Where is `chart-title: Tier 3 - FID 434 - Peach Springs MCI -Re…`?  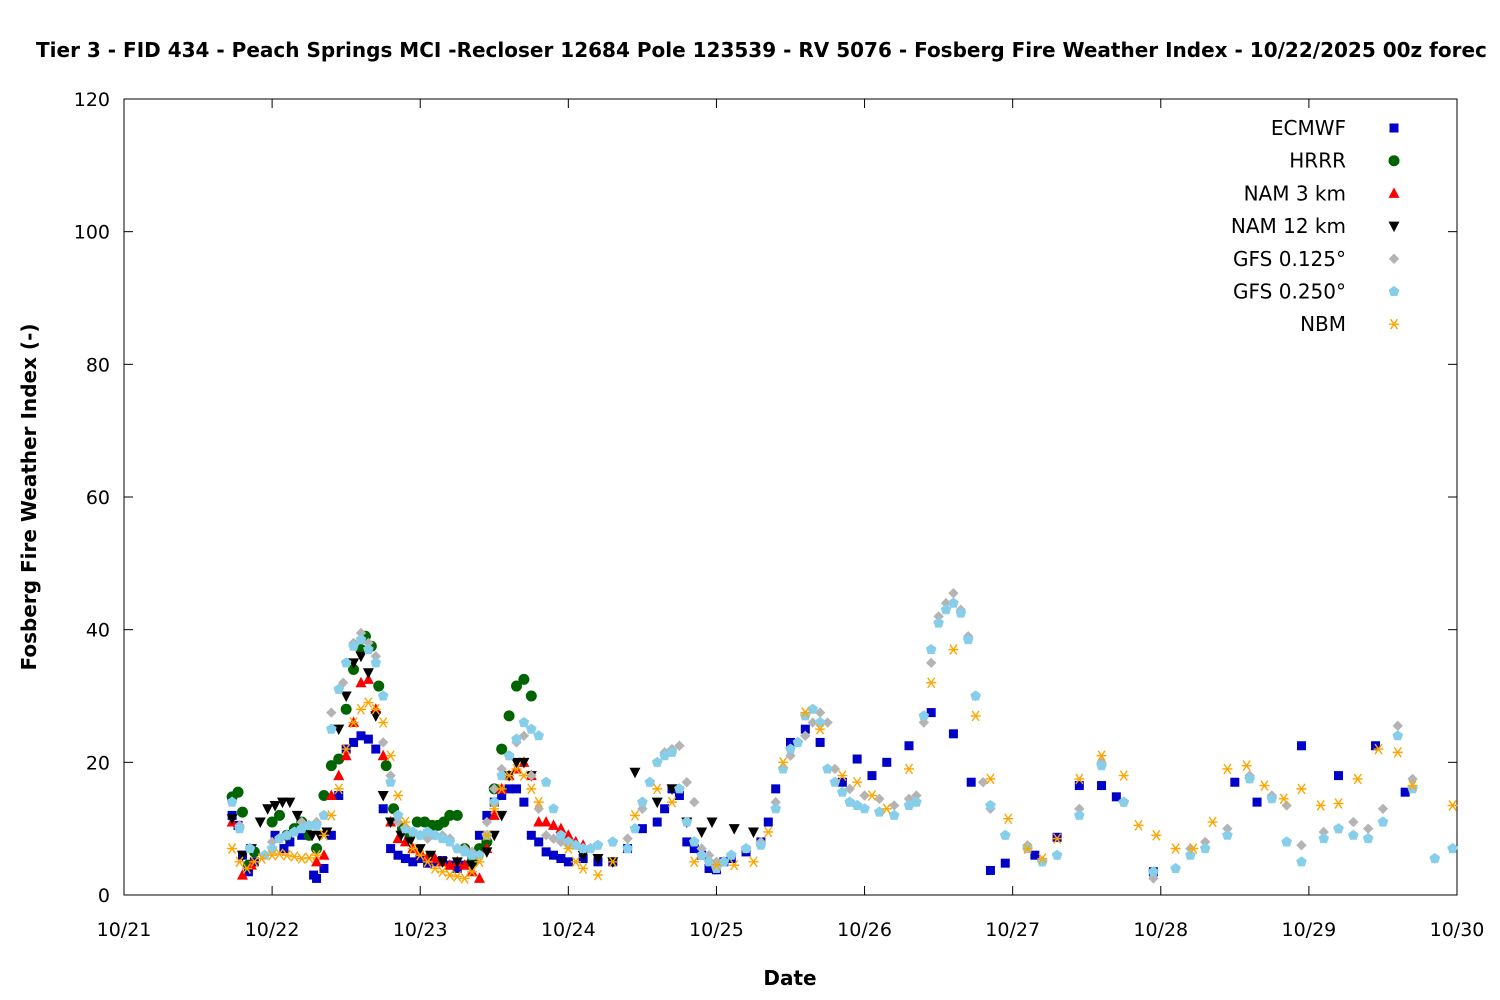 chart-title: Tier 3 - FID 434 - Peach Springs MCI -Re… is located at coordinates (761, 50).